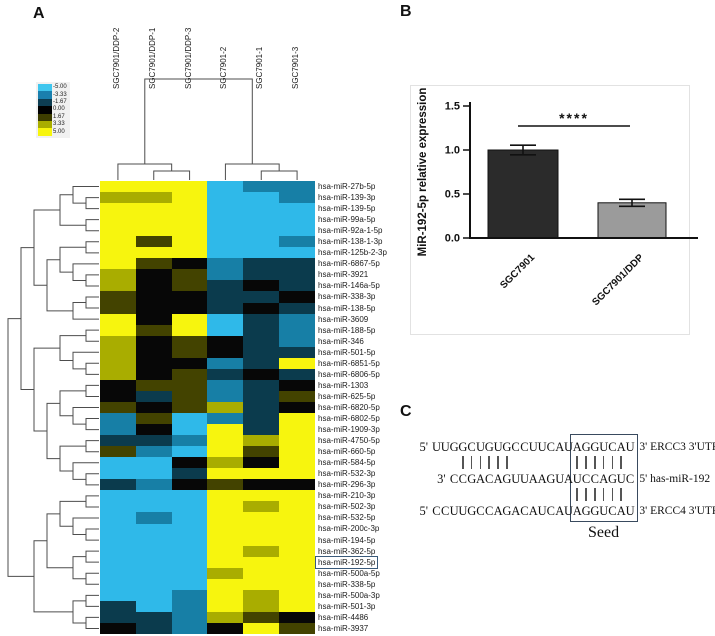  Describe the element at coordinates (347, 463) in the screenshot. I see `row-label: hsa-miR-584-5p` at that location.